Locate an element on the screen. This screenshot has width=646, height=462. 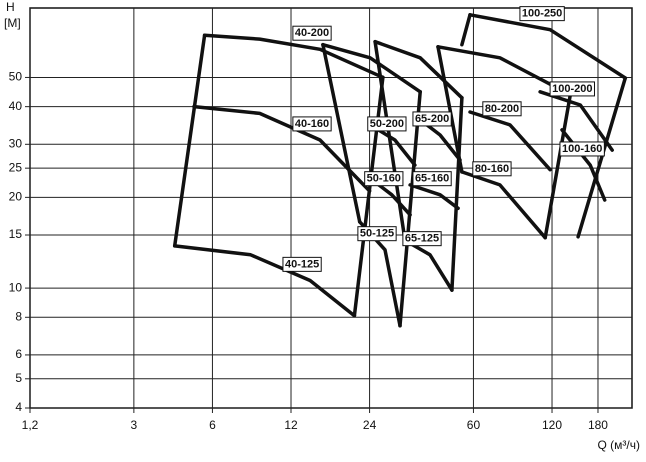
y-axis-unit: [M] is located at coordinates (12, 23).